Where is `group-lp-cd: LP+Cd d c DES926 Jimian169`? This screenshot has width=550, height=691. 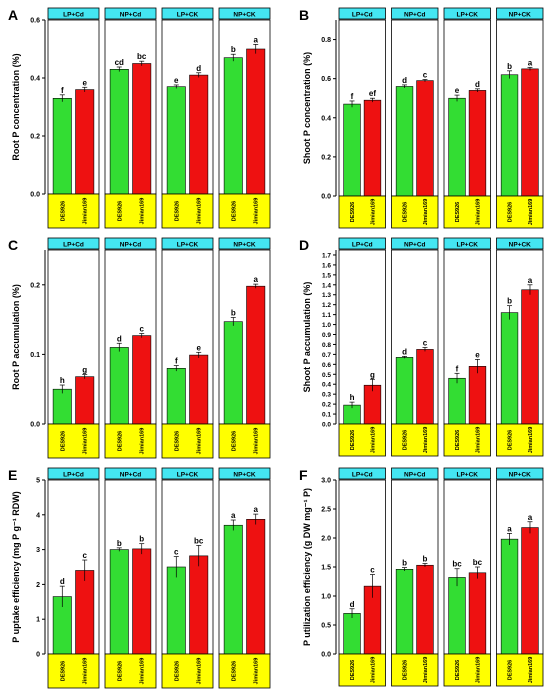
group-lp-cd: LP+Cd d c DES926 Jimian169 is located at coordinates (362, 577).